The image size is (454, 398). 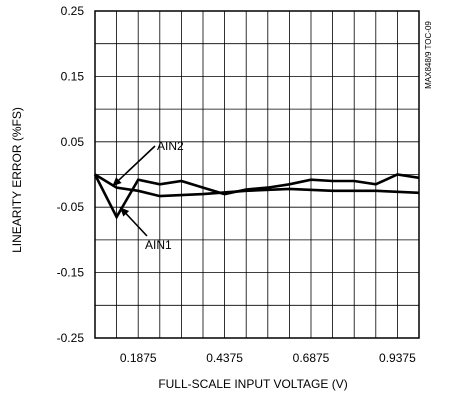 I want to click on x-axis-label: FULL-SCALE INPUT VOLTAGE (V), so click(x=252, y=384).